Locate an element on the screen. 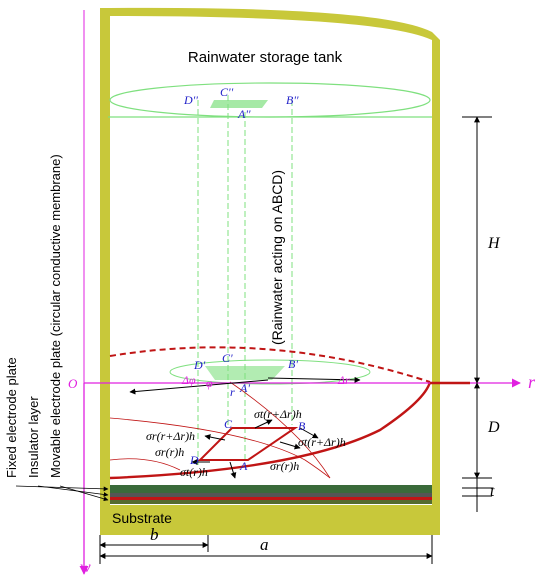 This screenshot has width=550, height=586. top-abcd-patch is located at coordinates (239, 104).